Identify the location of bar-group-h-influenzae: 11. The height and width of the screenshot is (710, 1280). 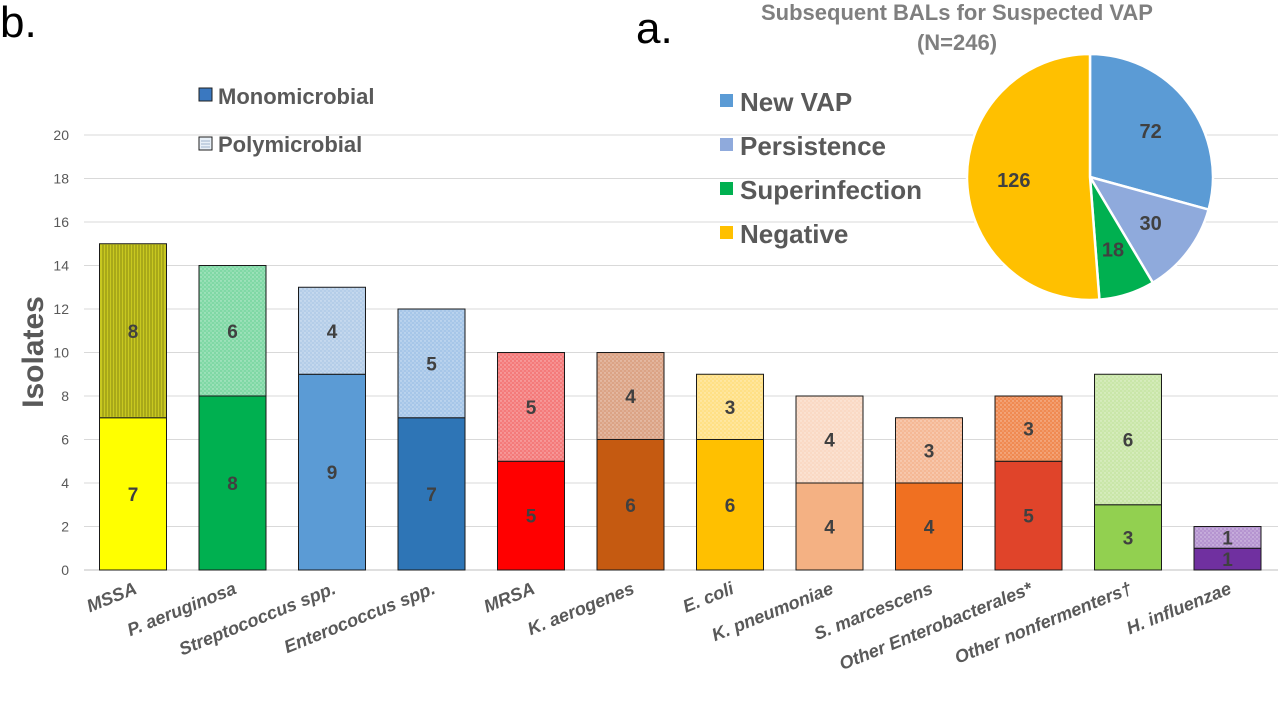
(1227, 548).